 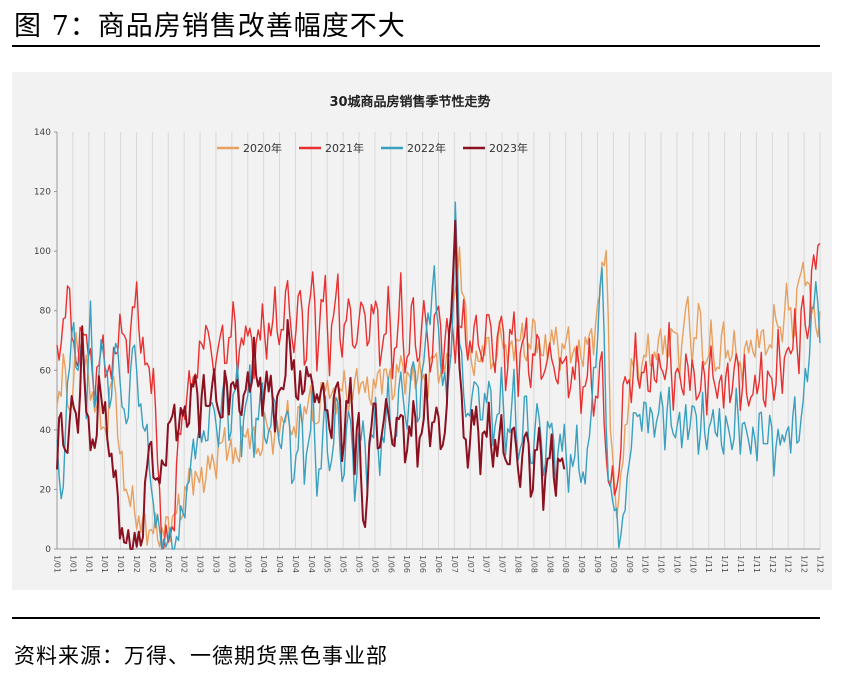 What do you see at coordinates (42, 133) in the screenshot?
I see `y-tick-label: 140` at bounding box center [42, 133].